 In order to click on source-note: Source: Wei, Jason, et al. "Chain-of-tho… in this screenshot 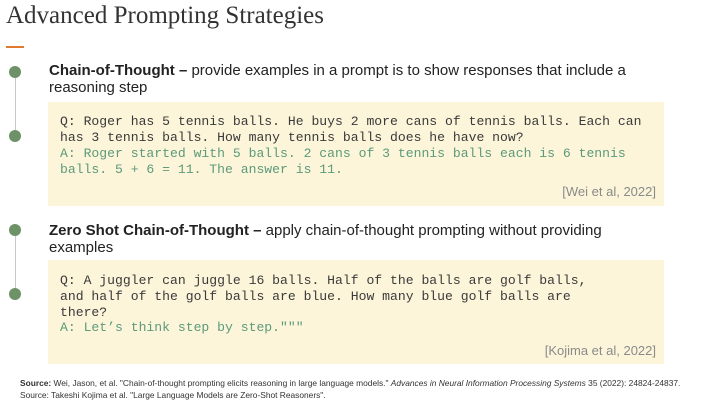, I will do `click(350, 383)`.